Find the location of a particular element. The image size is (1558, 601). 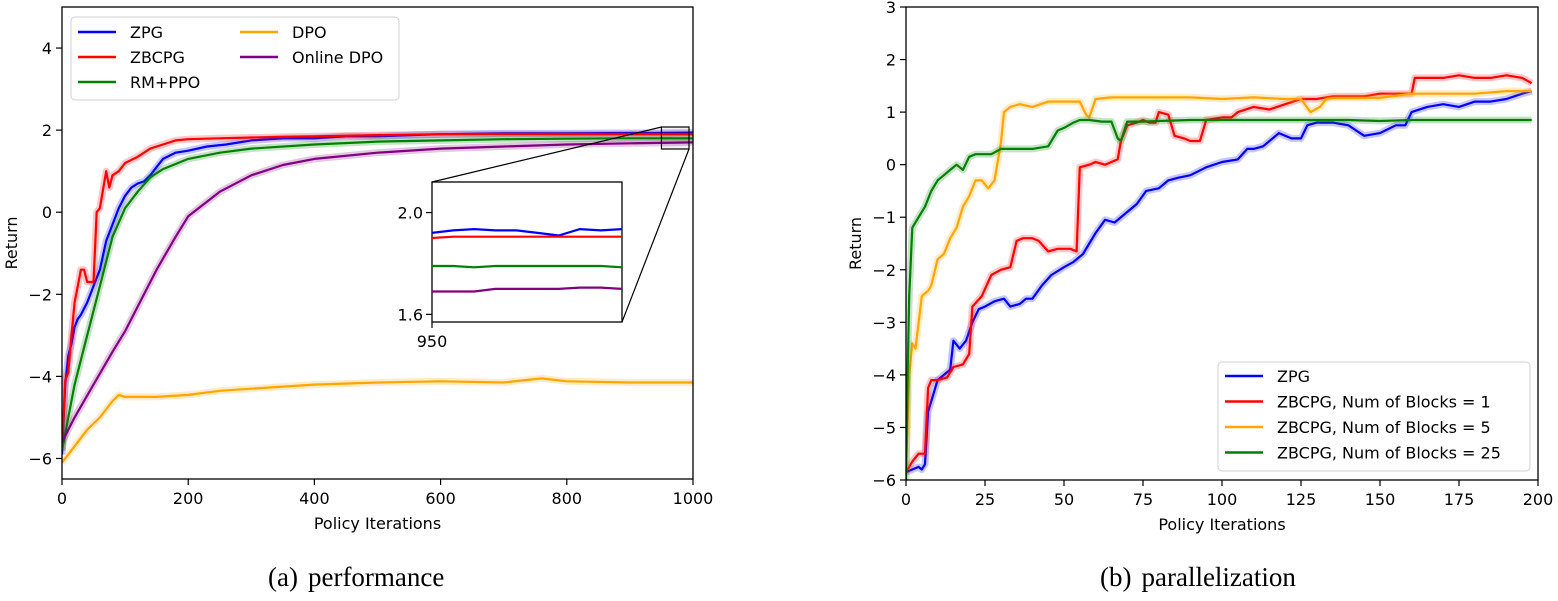

inset-line-zpg is located at coordinates (527, 232).